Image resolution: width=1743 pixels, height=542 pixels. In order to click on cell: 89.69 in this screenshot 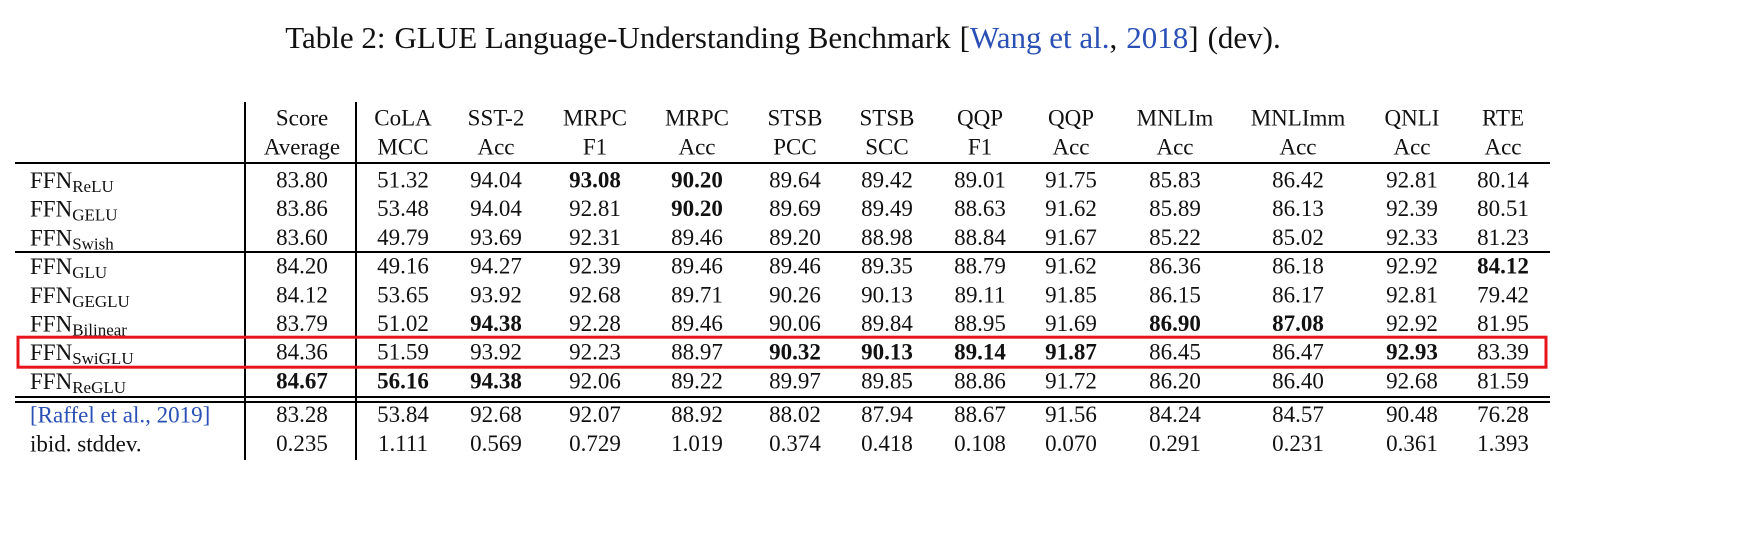, I will do `click(795, 208)`.